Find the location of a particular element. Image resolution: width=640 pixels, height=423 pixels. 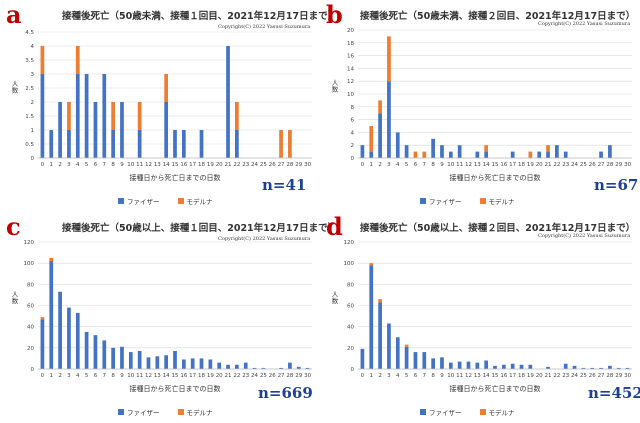

x-tick-label: 4 is located at coordinates (78, 165).